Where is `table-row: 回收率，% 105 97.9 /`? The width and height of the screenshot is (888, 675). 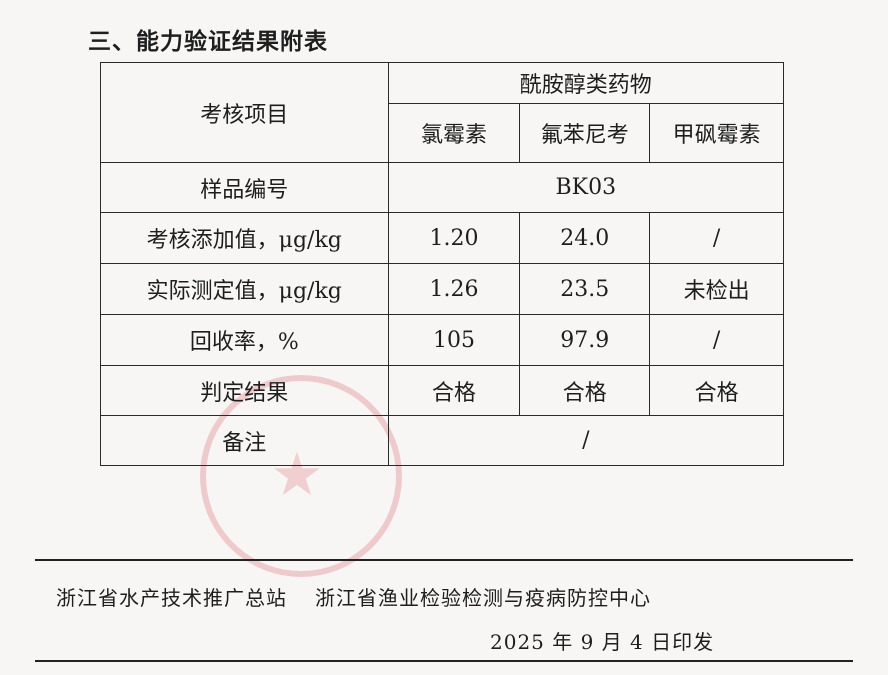
table-row: 回收率，% 105 97.9 / is located at coordinates (442, 340).